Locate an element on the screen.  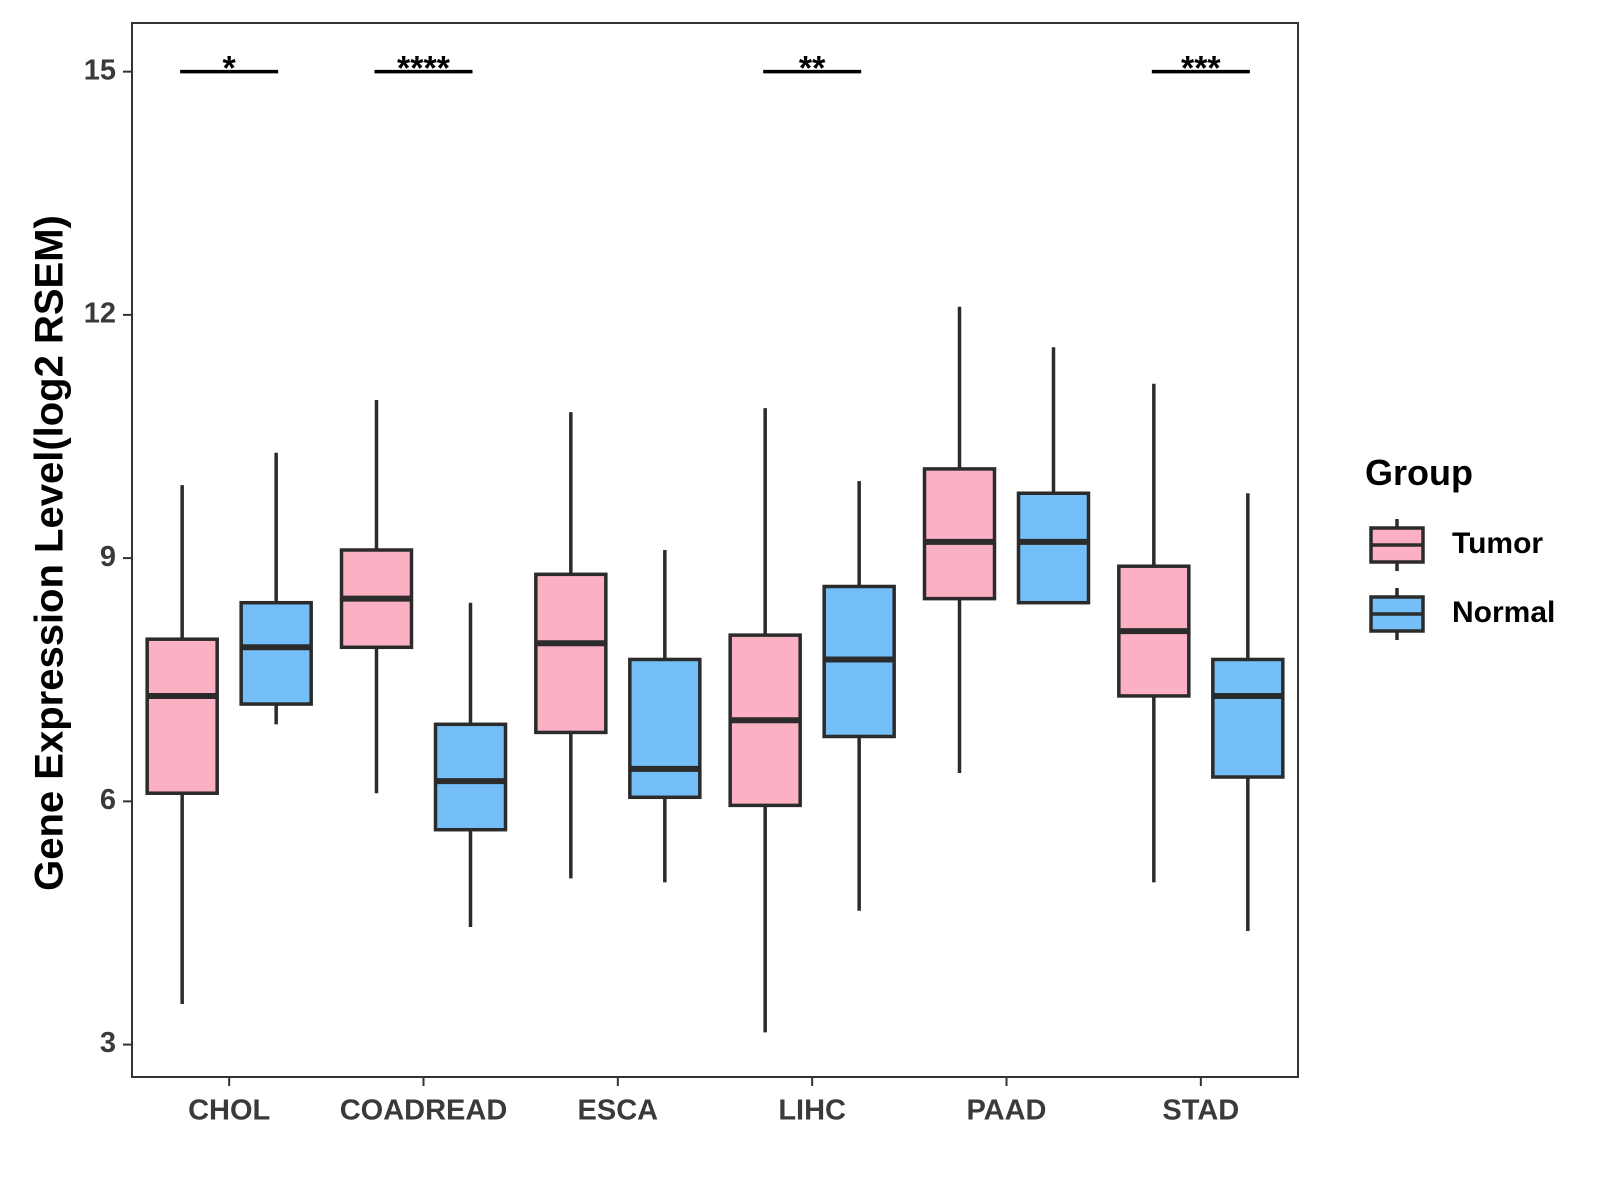
box-tumor-coadread is located at coordinates (376, 597).